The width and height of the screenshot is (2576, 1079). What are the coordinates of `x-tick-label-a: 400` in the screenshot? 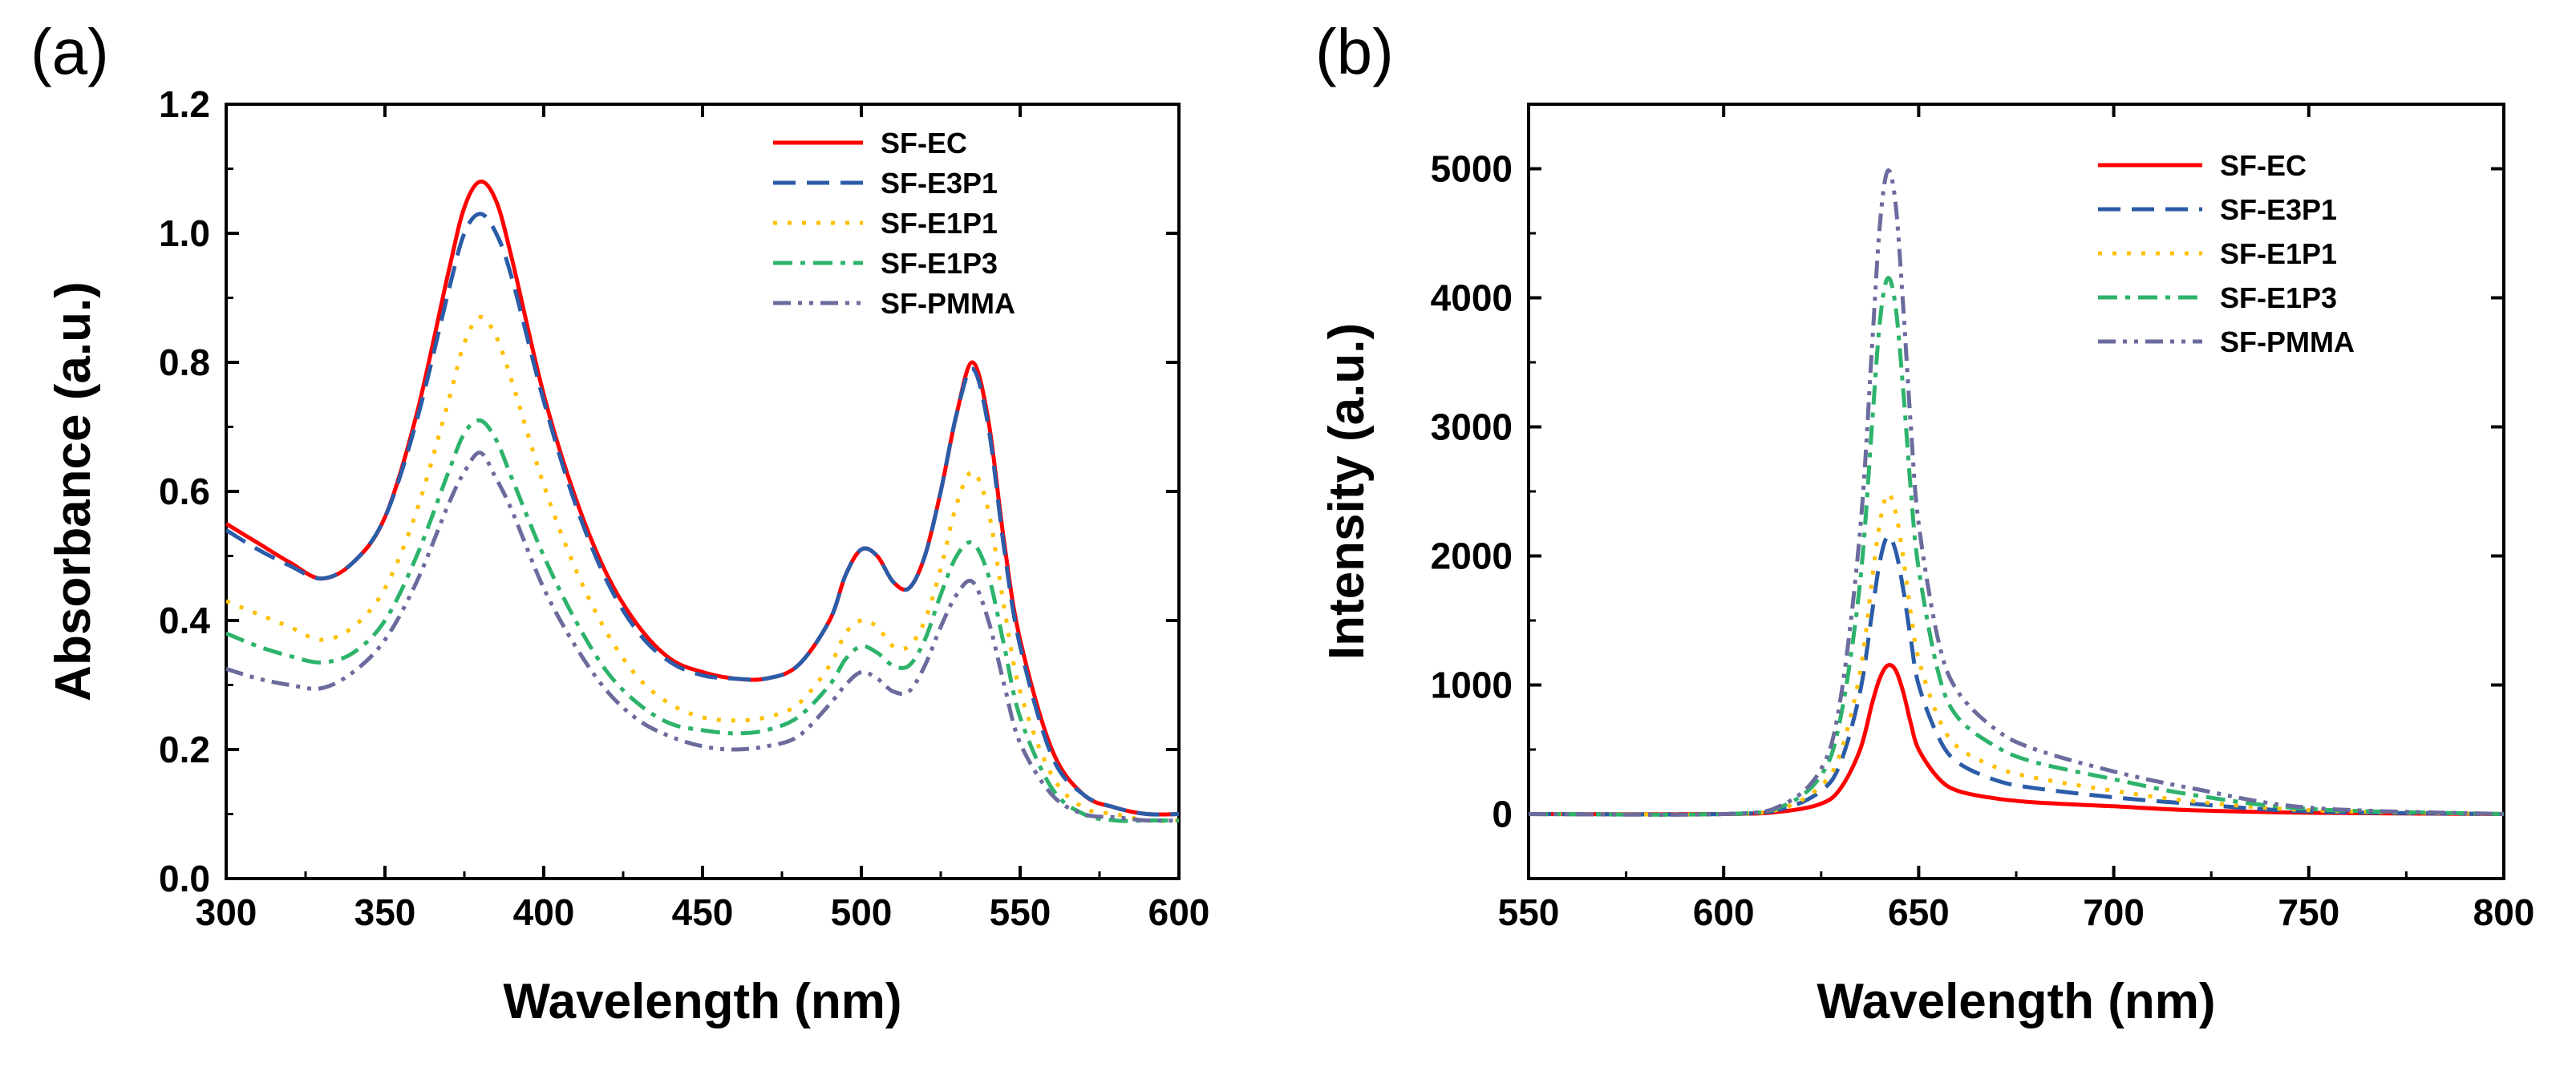 It's located at (544, 912).